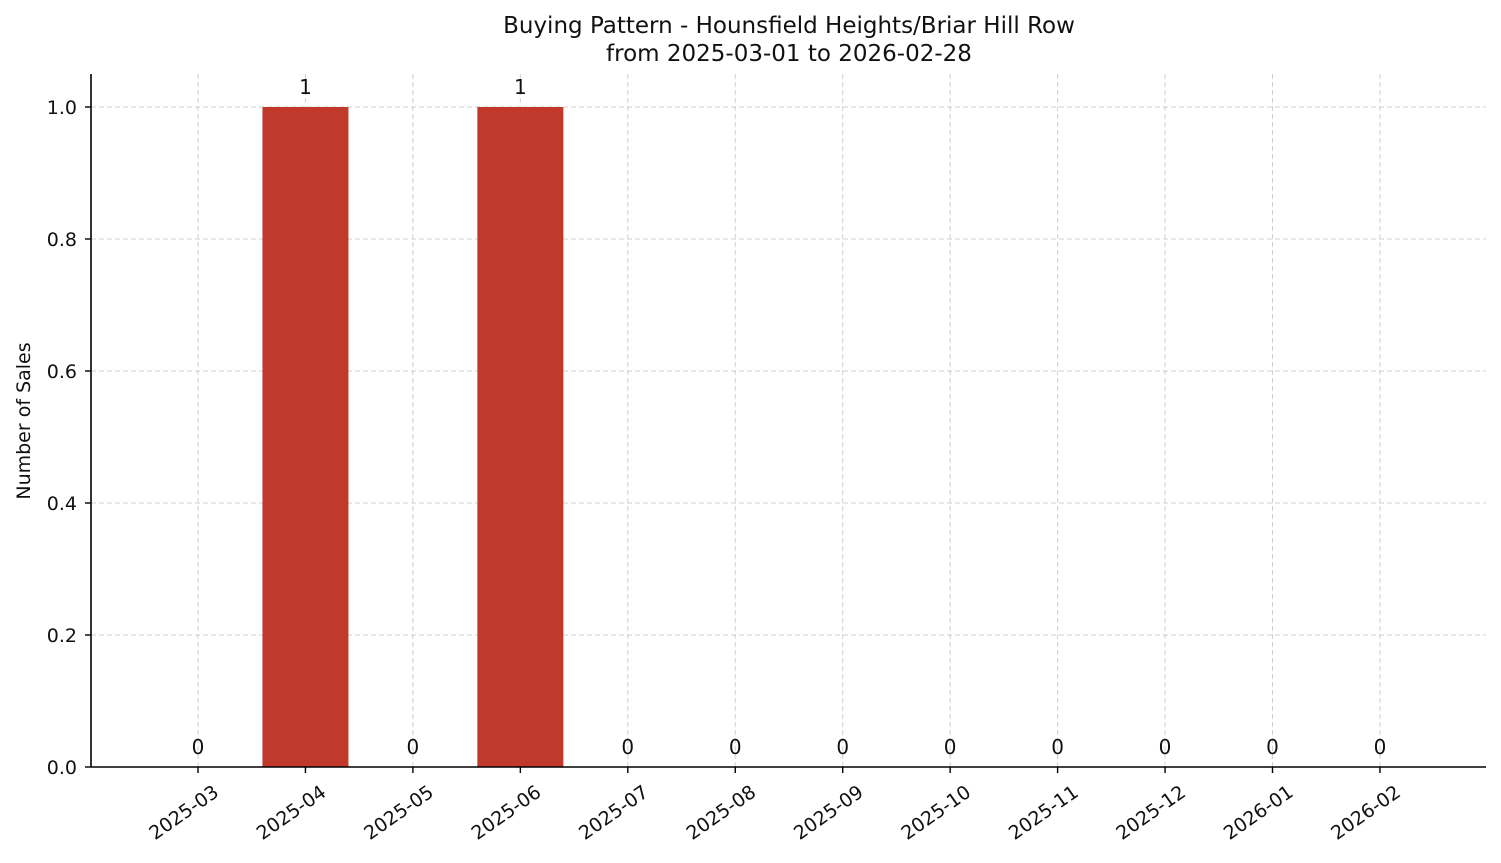 The width and height of the screenshot is (1501, 863). Describe the element at coordinates (184, 813) in the screenshot. I see `x-tick-label: 2025-03` at that location.